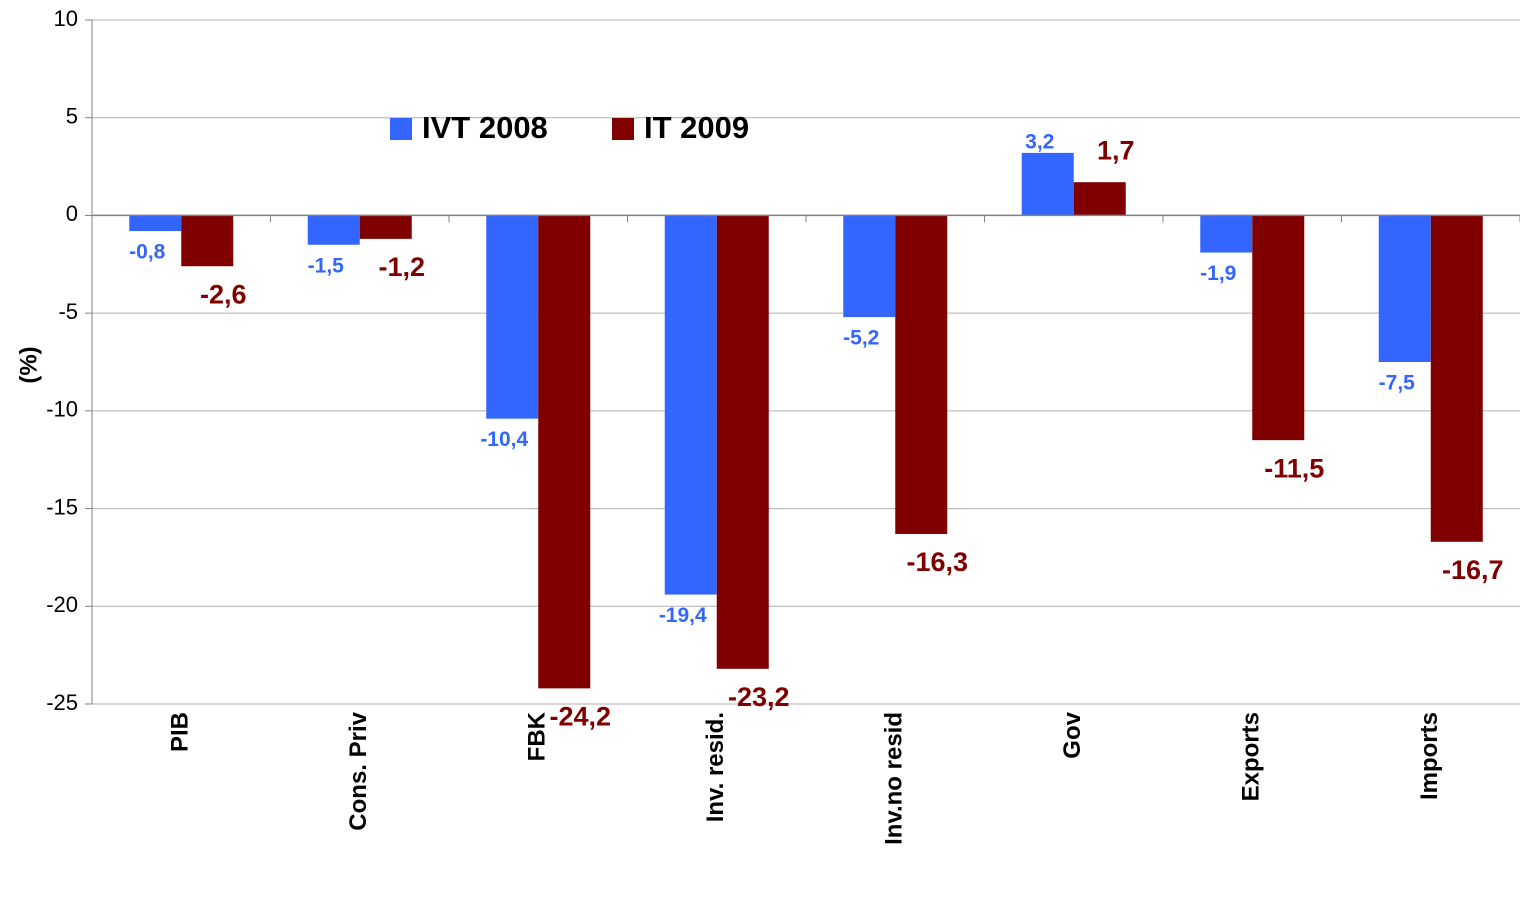  Describe the element at coordinates (537, 736) in the screenshot. I see `x-tick-label: FBK` at that location.